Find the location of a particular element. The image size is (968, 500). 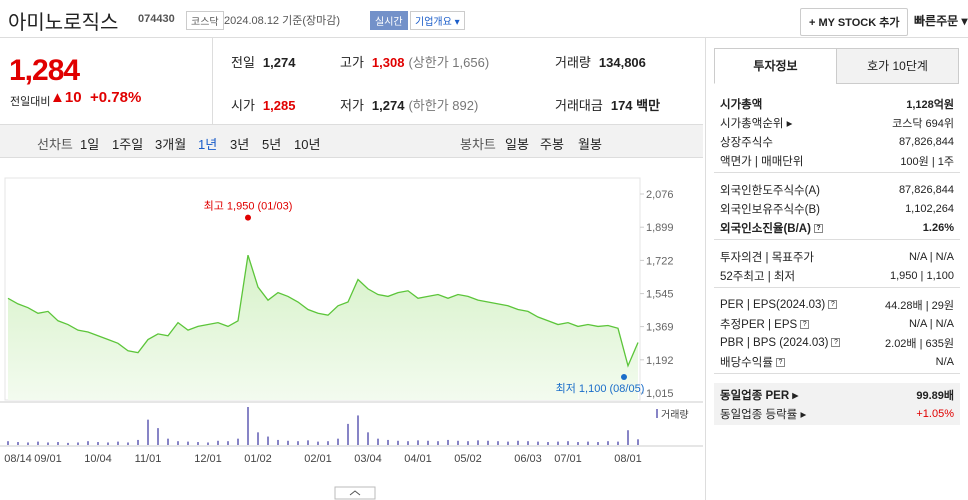

info-label-wrap: 외국인보유주식수(B) is located at coordinates (770, 209).